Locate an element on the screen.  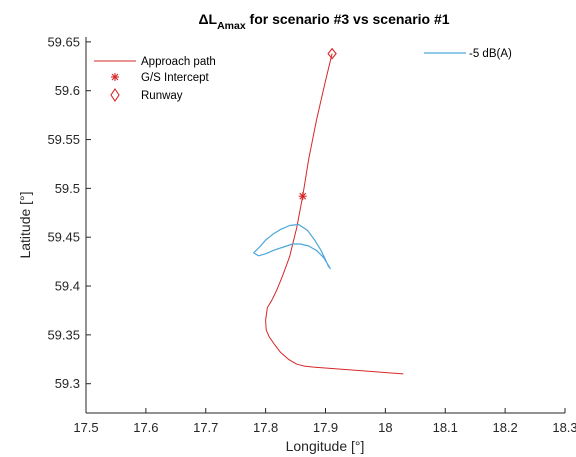
x-tick-label: 17.7 is located at coordinates (205, 427).